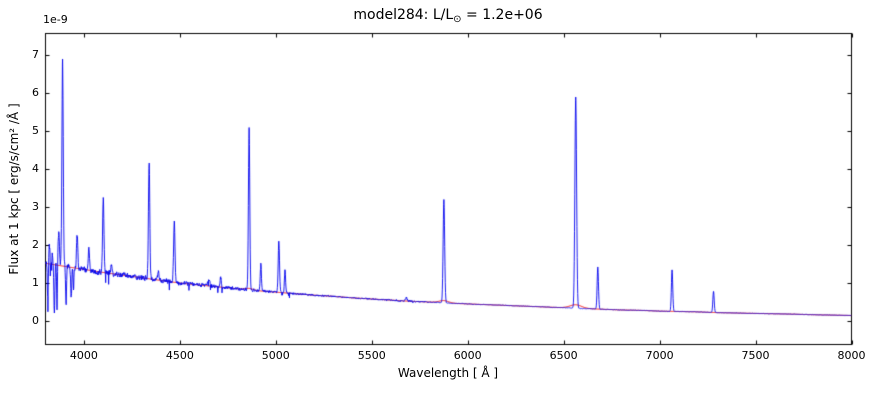 The image size is (880, 400). What do you see at coordinates (371, 355) in the screenshot?
I see `x-tick-label: 5500` at bounding box center [371, 355].